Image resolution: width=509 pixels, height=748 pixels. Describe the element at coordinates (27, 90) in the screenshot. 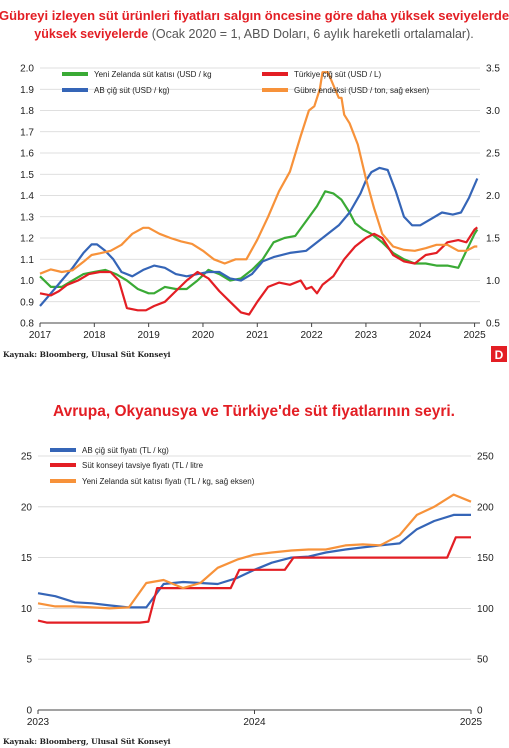

I see `y-tick-label: 1.9` at that location.